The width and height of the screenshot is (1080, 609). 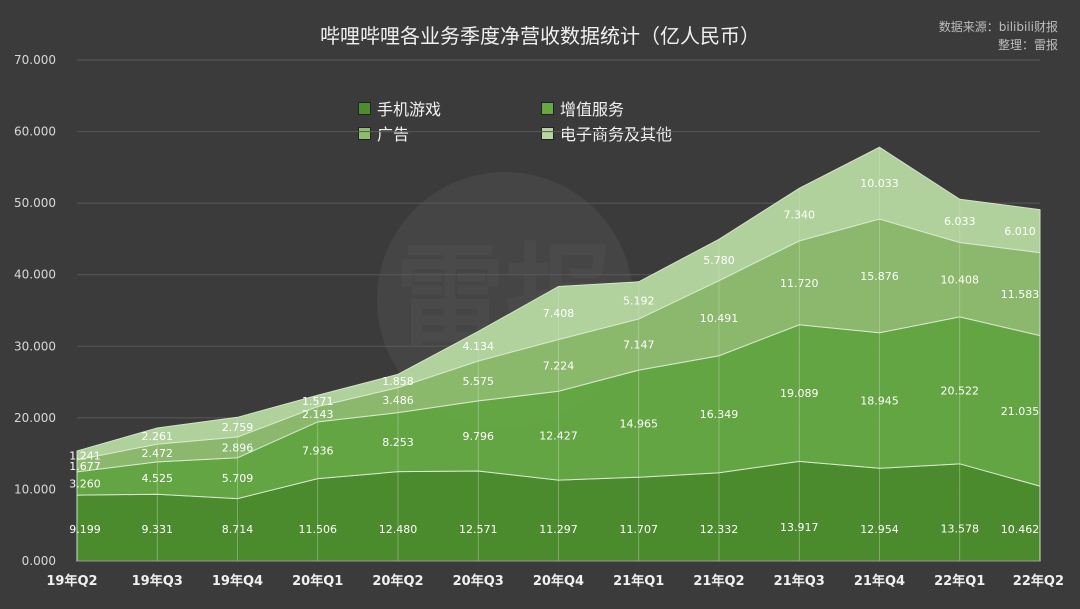 I want to click on data-label: 5.192, so click(x=639, y=300).